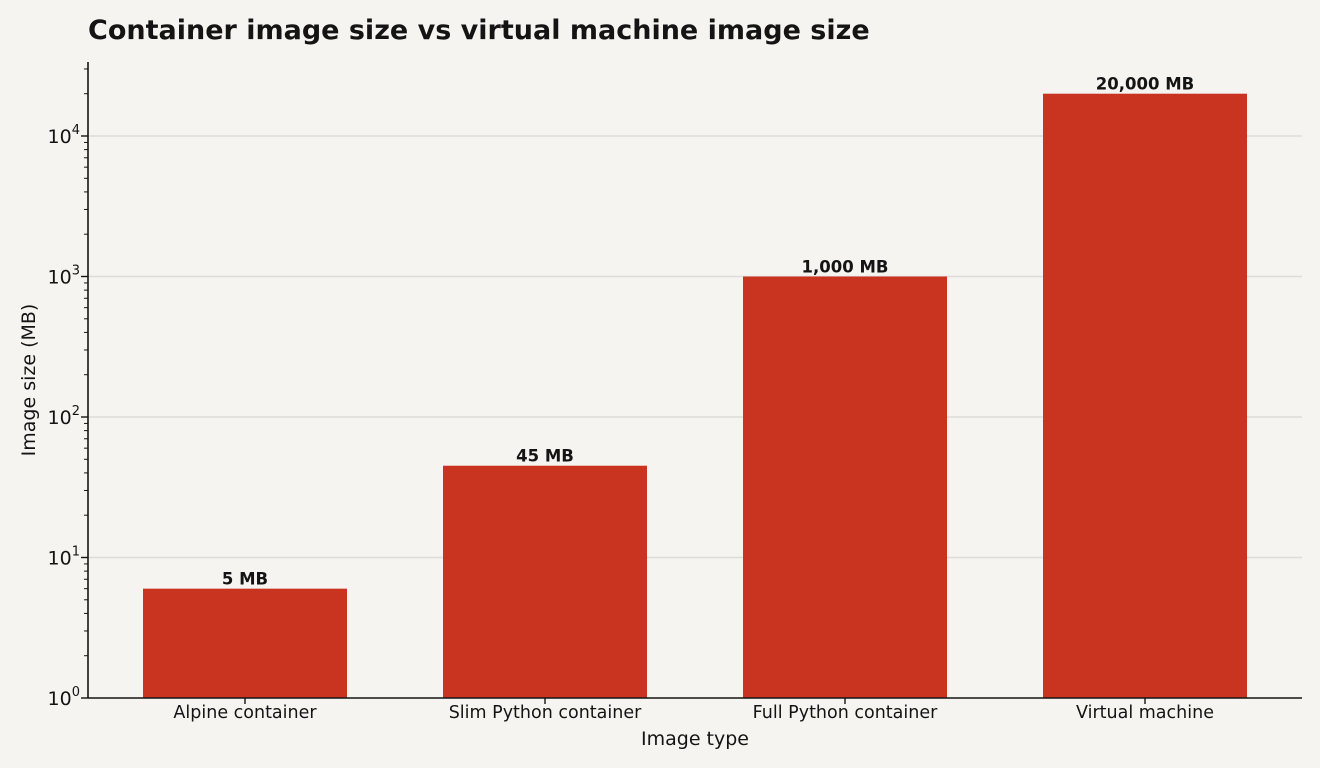 The width and height of the screenshot is (1320, 768). I want to click on bar-value-label: 20,000 MB, so click(1145, 84).